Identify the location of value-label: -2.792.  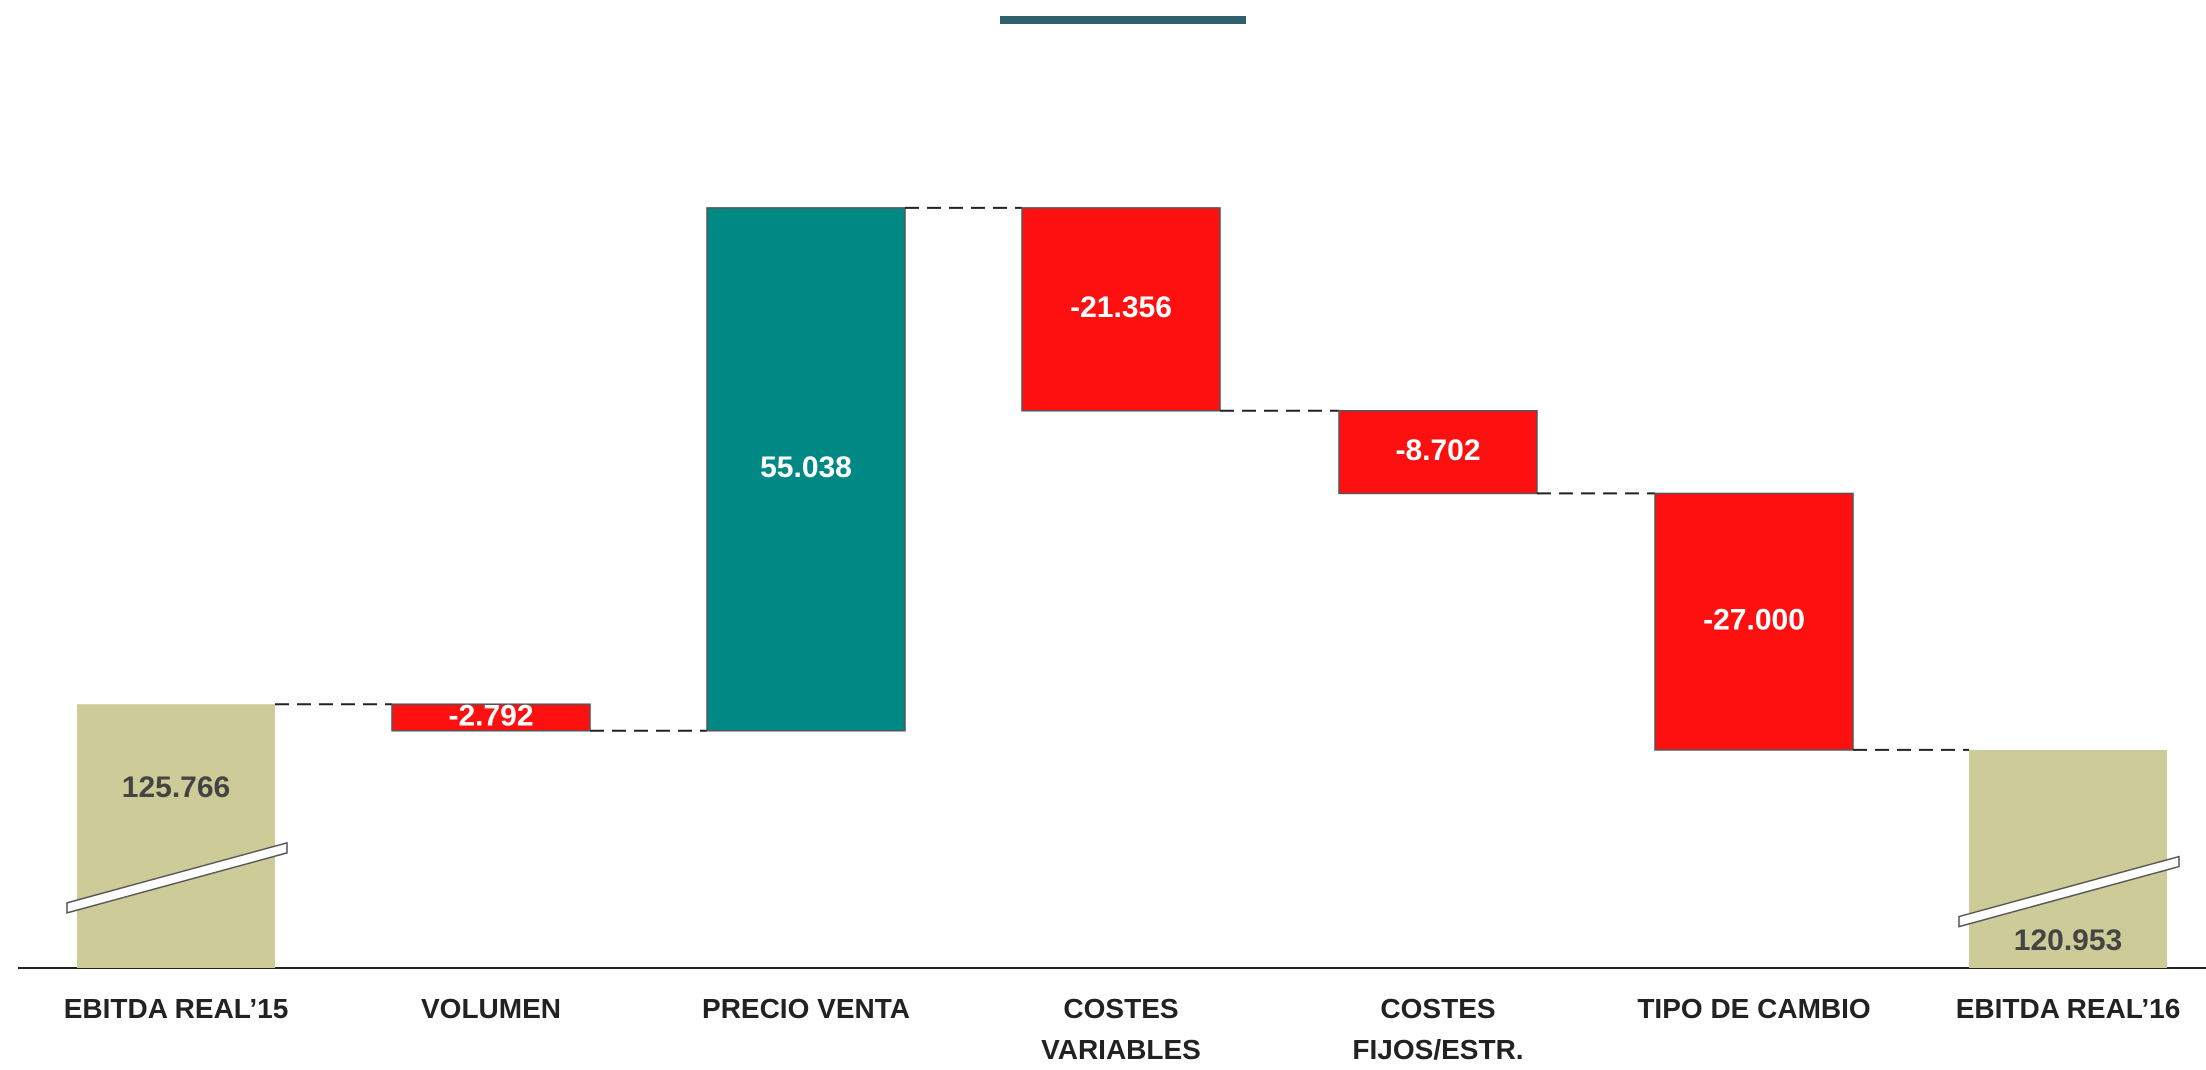
(490, 715).